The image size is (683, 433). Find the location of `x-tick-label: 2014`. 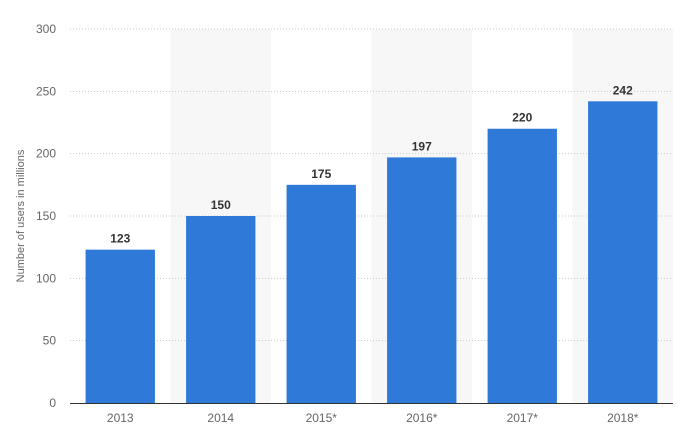

x-tick-label: 2014 is located at coordinates (220, 418).